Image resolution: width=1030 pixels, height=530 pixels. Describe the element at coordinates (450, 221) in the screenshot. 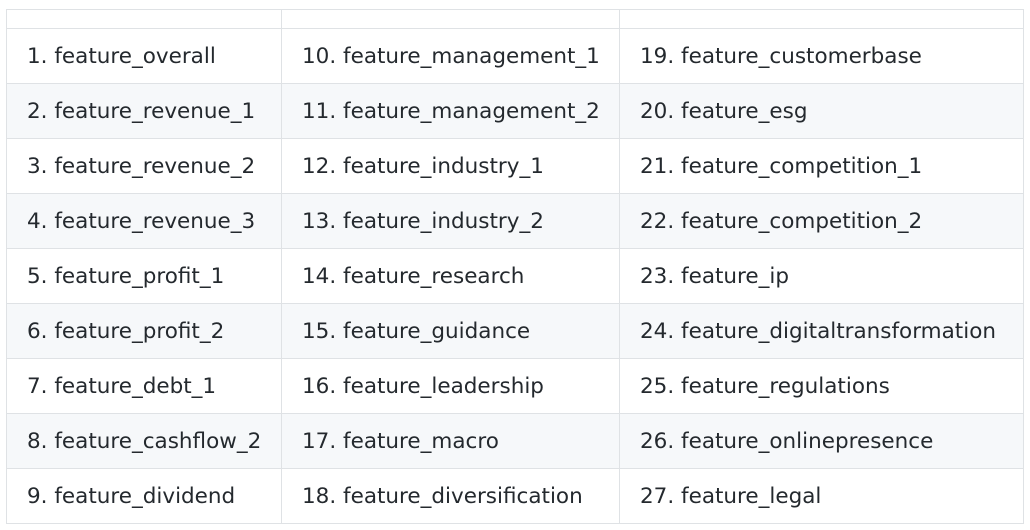

I see `table-cell: 13. feature_industry_2` at that location.